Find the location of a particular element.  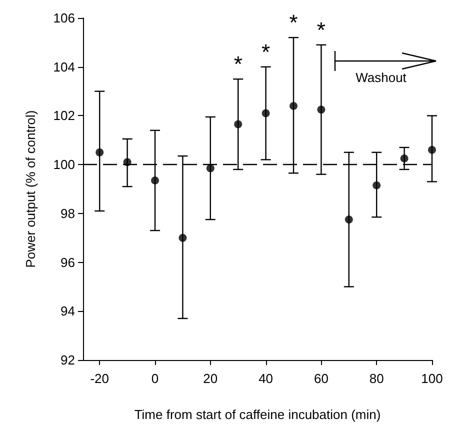

x-tick-label: 100 is located at coordinates (432, 378).